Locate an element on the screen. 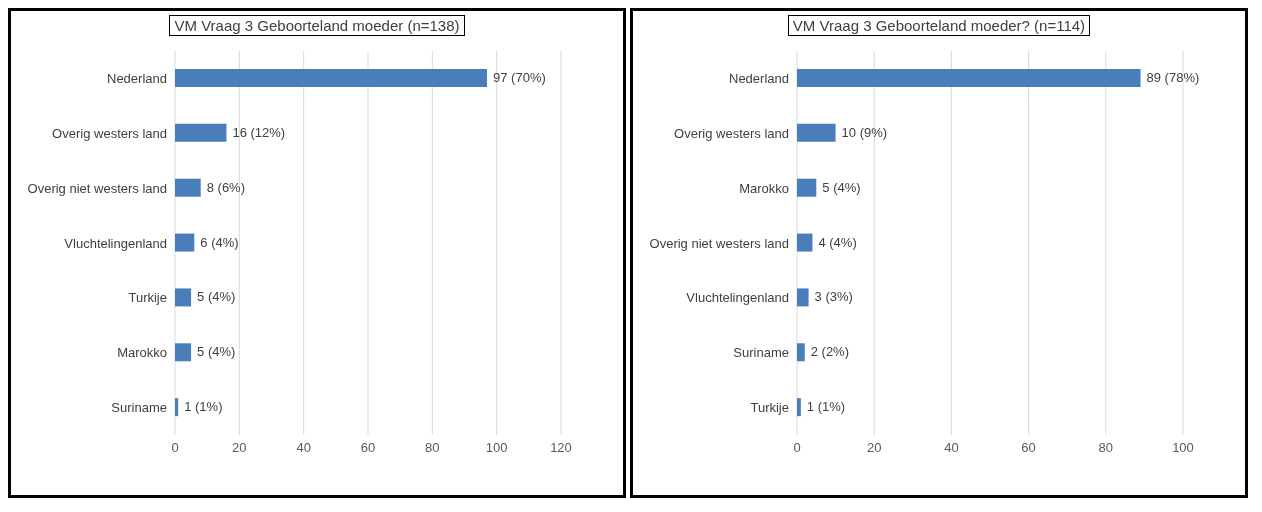  data-label: 10 (9%) is located at coordinates (864, 132).